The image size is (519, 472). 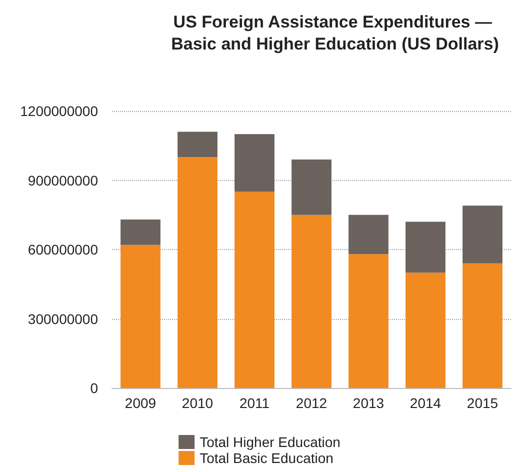 What do you see at coordinates (63, 250) in the screenshot?
I see `y-tick-label: 600000000` at bounding box center [63, 250].